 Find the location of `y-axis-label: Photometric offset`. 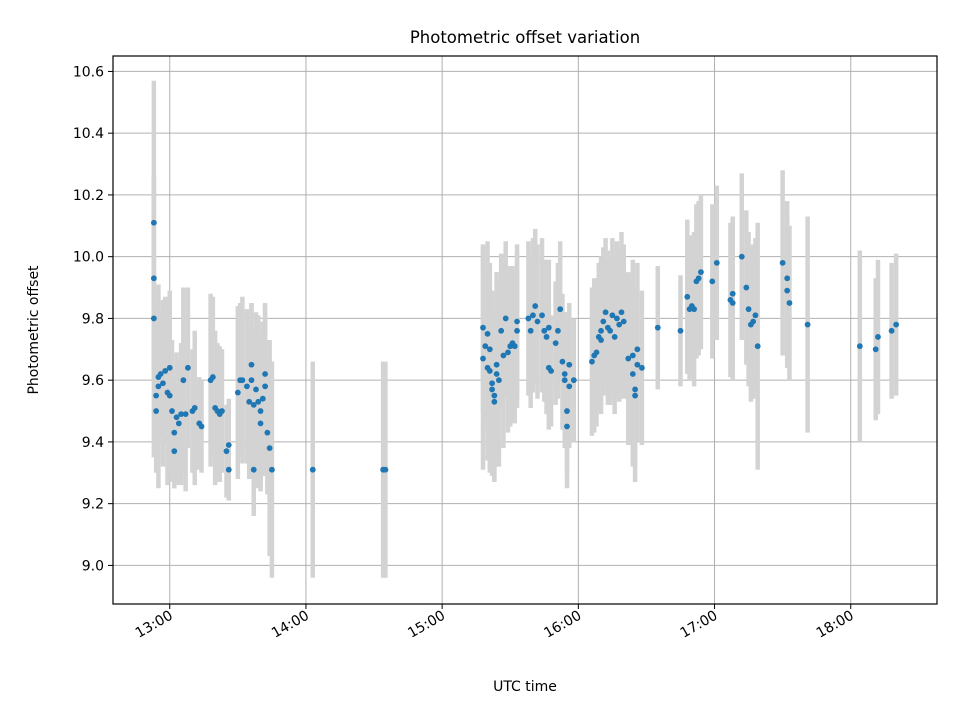

y-axis-label: Photometric offset is located at coordinates (34, 330).